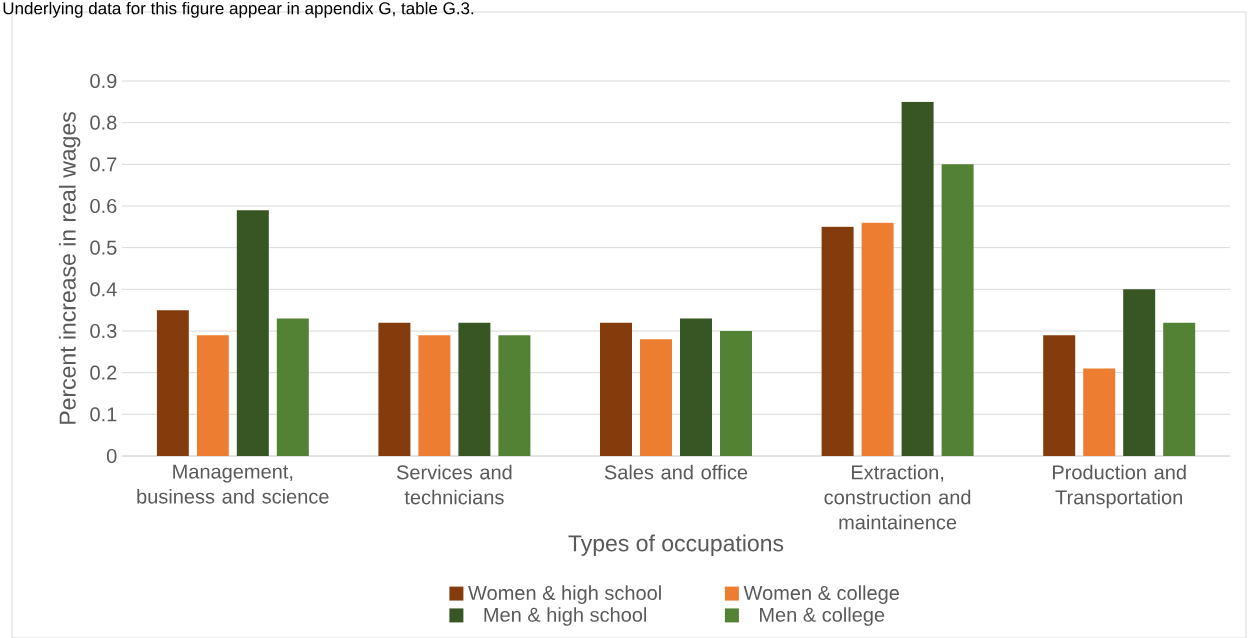 Image resolution: width=1249 pixels, height=638 pixels. Describe the element at coordinates (111, 456) in the screenshot. I see `y-tick-label: 0` at that location.